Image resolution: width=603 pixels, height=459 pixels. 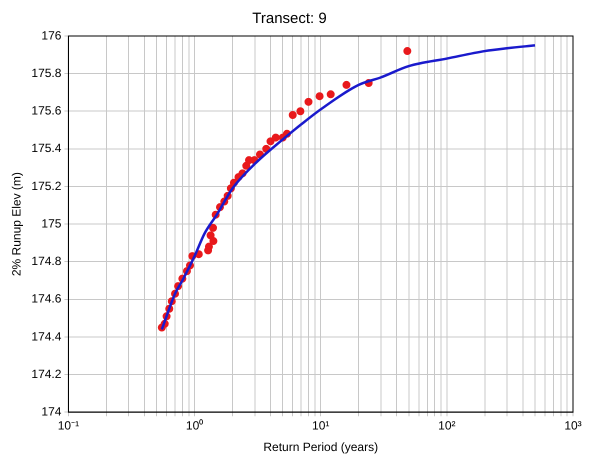 What do you see at coordinates (195, 425) in the screenshot?
I see `x-tick-label: 10⁰` at bounding box center [195, 425].